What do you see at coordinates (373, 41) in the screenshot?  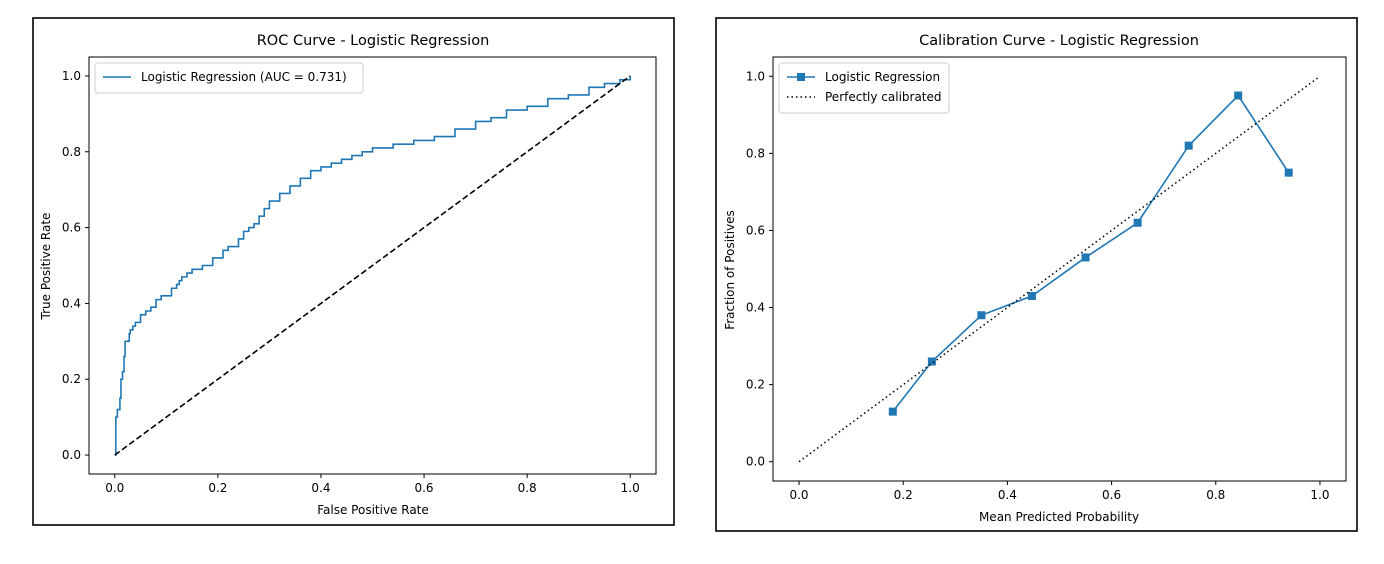 I see `roc-chart-title: ROC Curve - Logistic Regression` at bounding box center [373, 41].